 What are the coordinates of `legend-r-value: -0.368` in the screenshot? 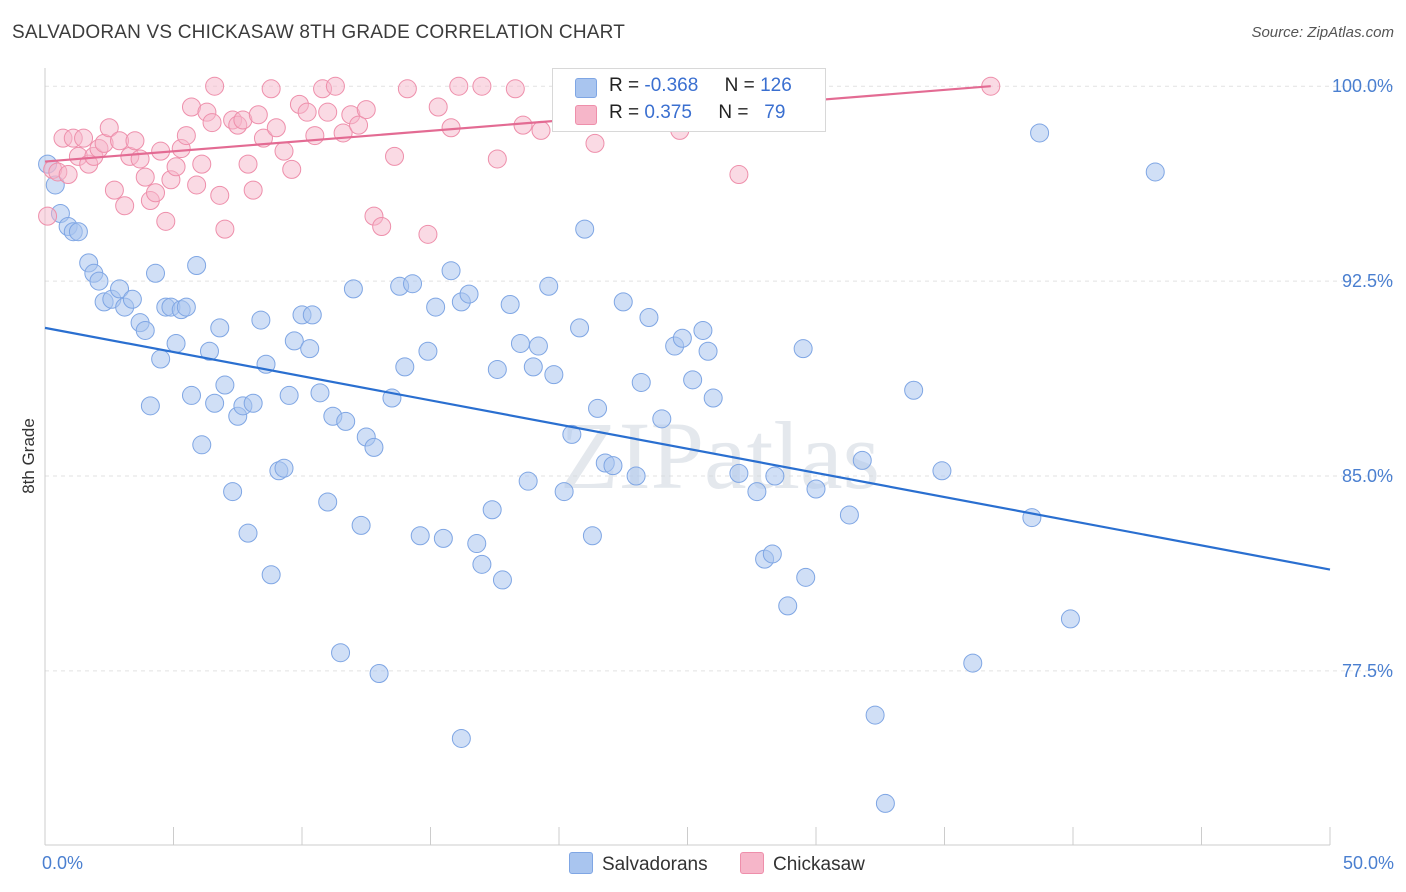 It's located at (671, 85).